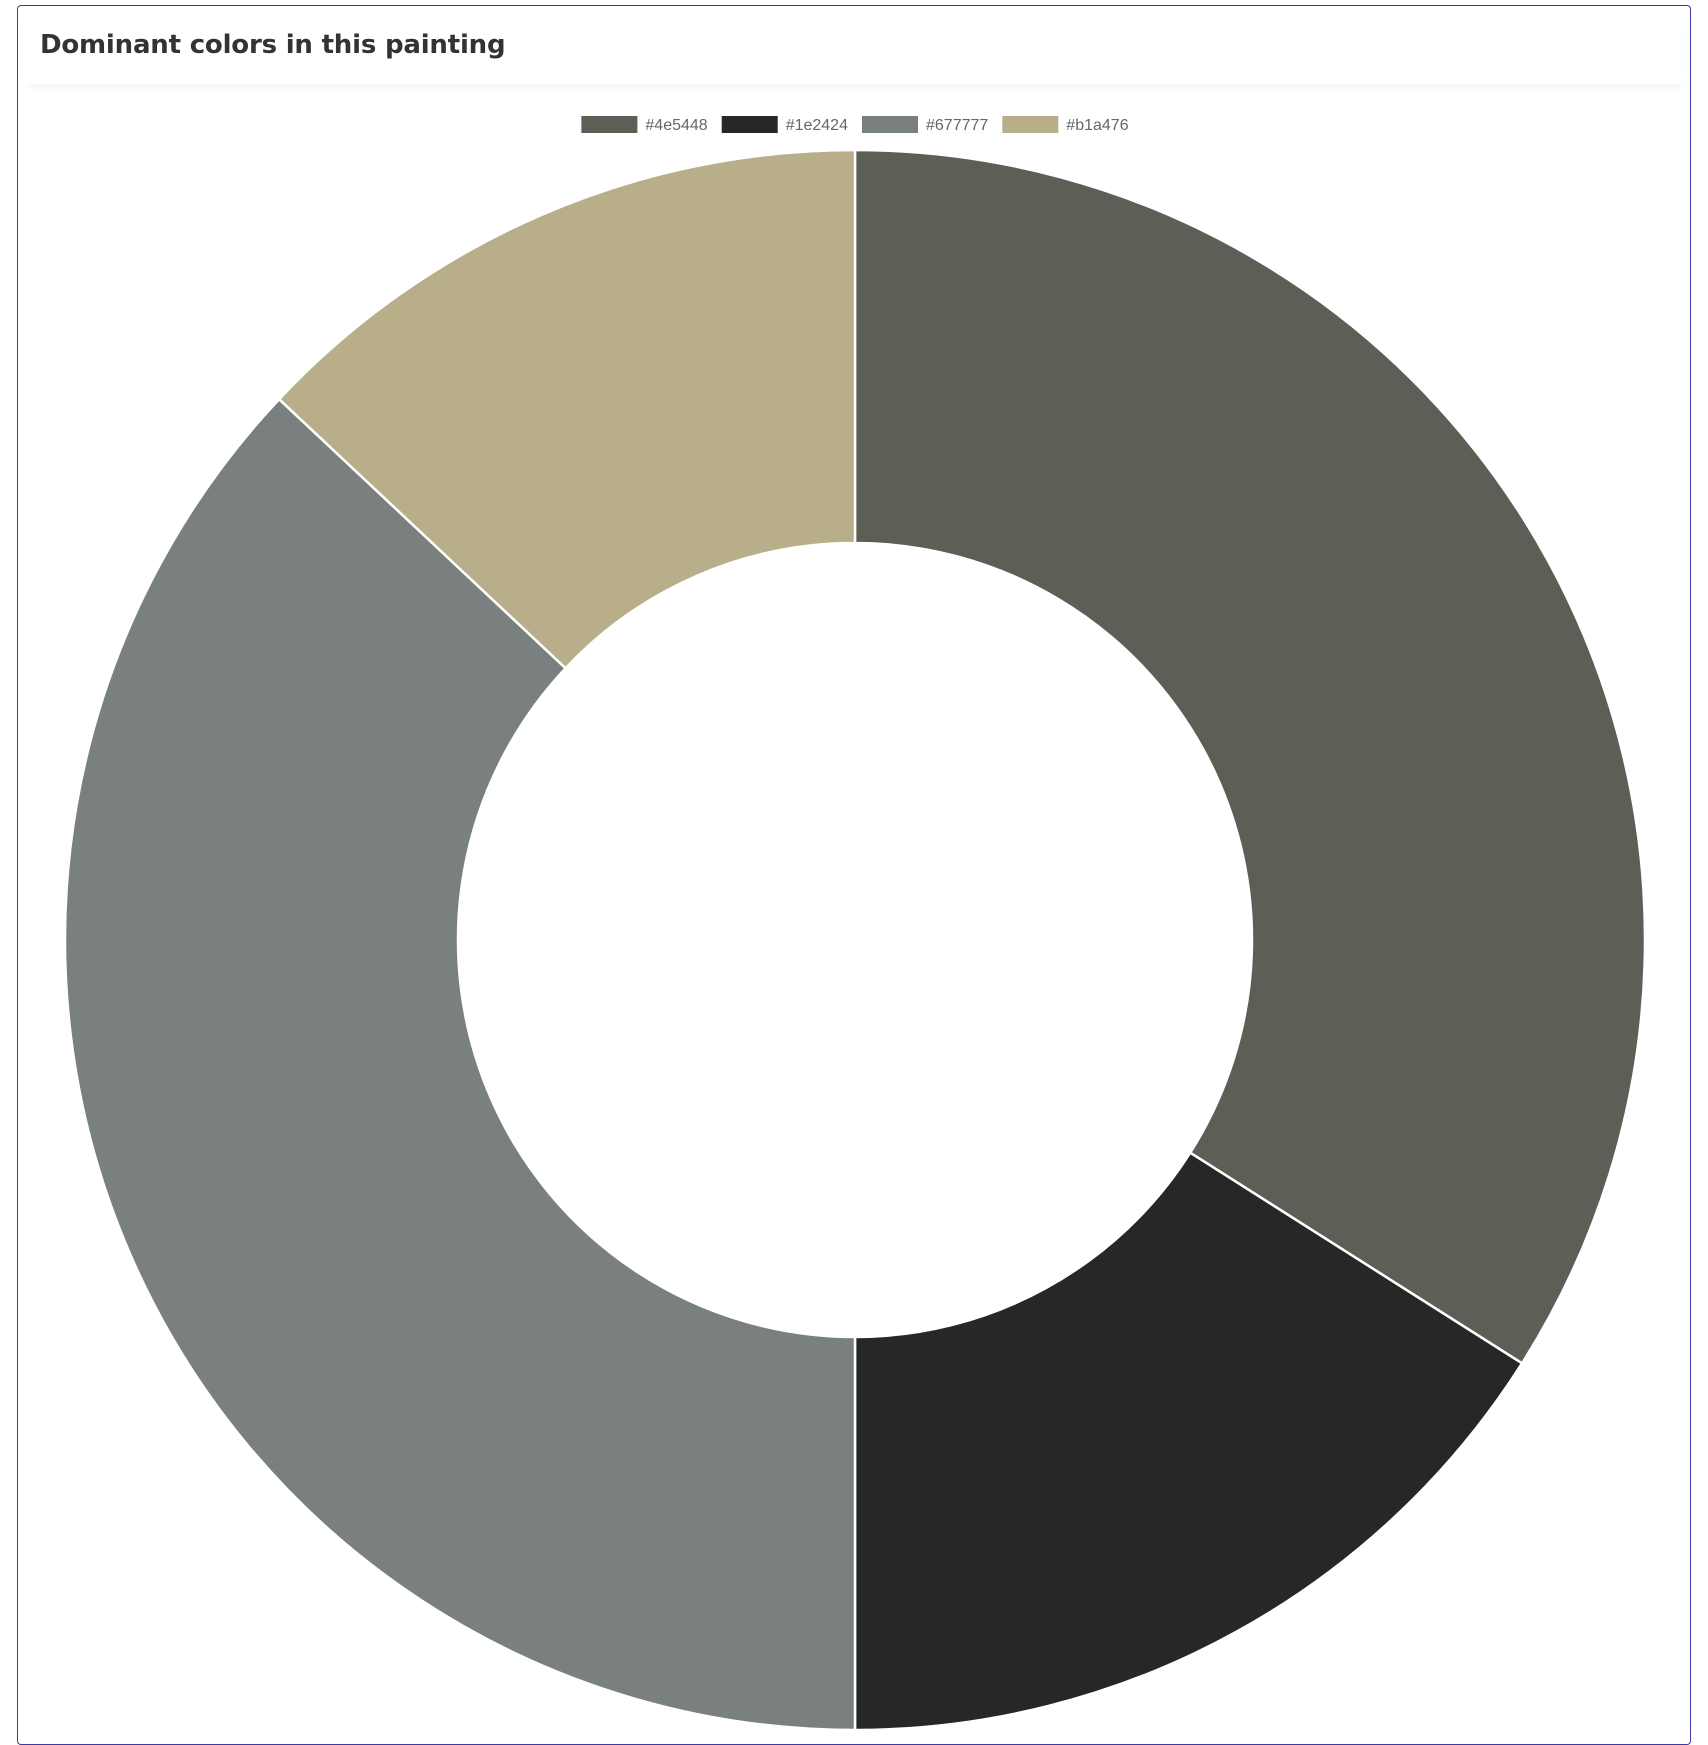 This screenshot has width=1708, height=1745. Describe the element at coordinates (784, 125) in the screenshot. I see `legend-item-1e2424: #1e2424` at that location.